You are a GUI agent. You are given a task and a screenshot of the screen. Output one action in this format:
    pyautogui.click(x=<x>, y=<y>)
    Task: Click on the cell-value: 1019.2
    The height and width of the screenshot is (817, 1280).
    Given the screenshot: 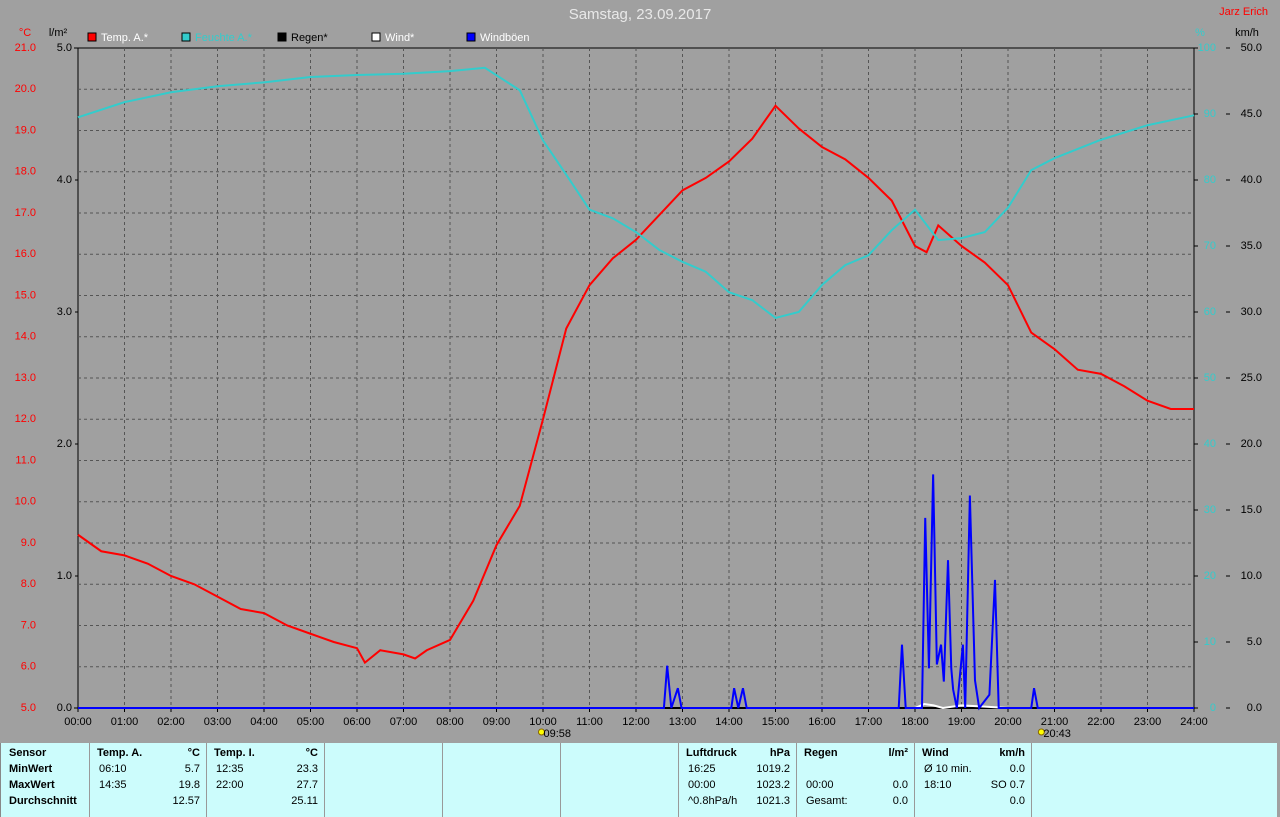 What is the action you would take?
    pyautogui.click(x=773, y=769)
    